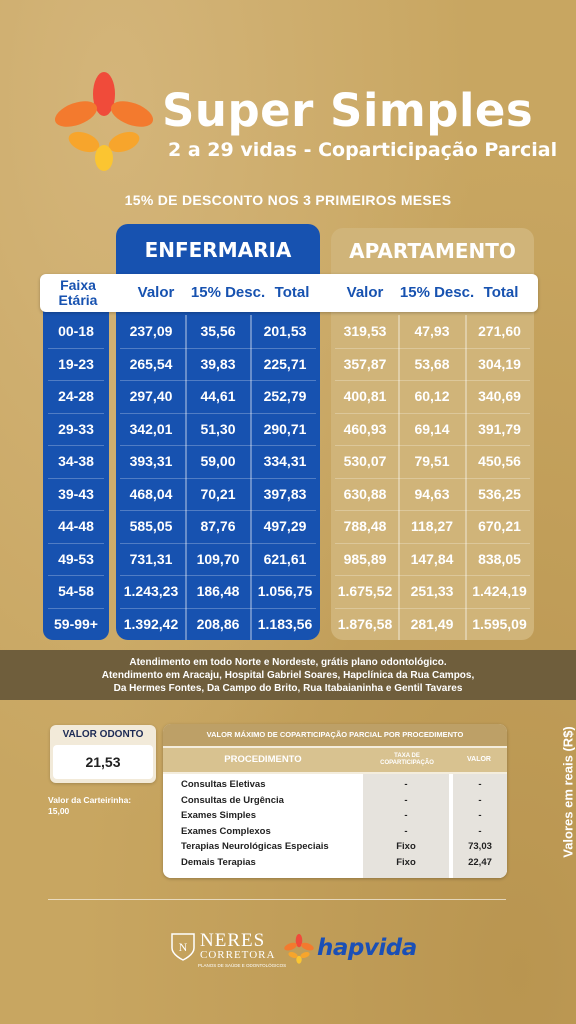 The width and height of the screenshot is (576, 1024). What do you see at coordinates (151, 623) in the screenshot?
I see `cell-enf-valor: 1.392,42` at bounding box center [151, 623].